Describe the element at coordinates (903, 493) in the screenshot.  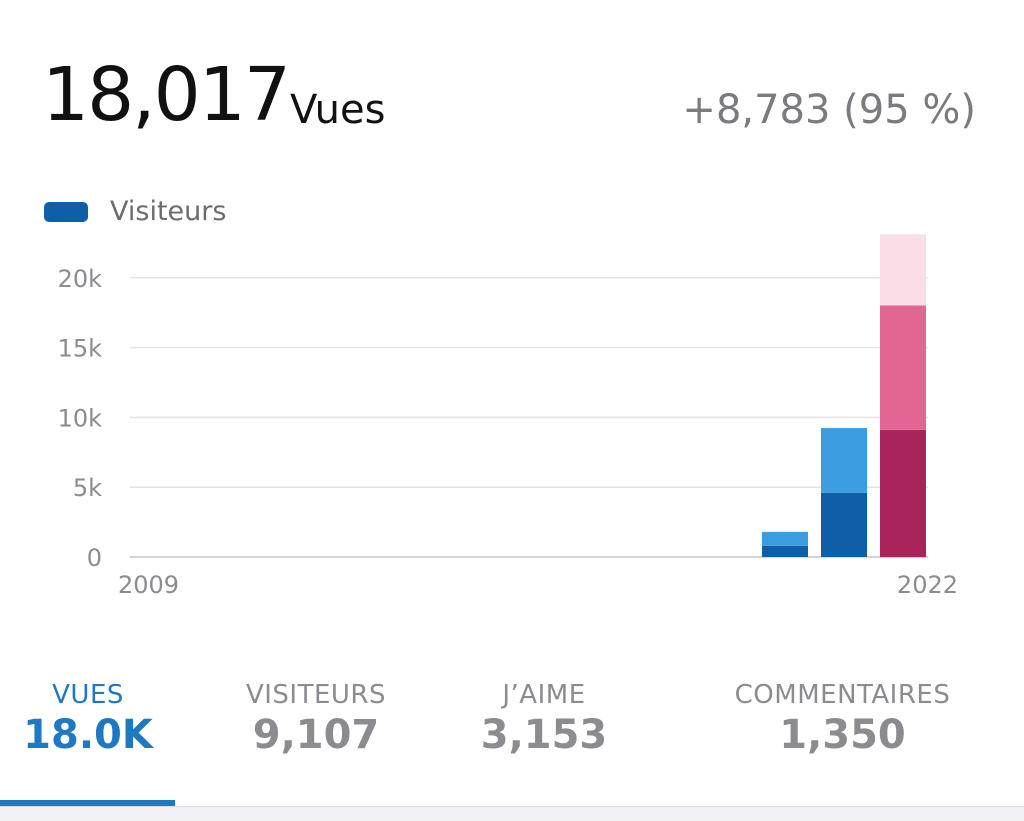
I see `bar-segment-2022-s0` at that location.